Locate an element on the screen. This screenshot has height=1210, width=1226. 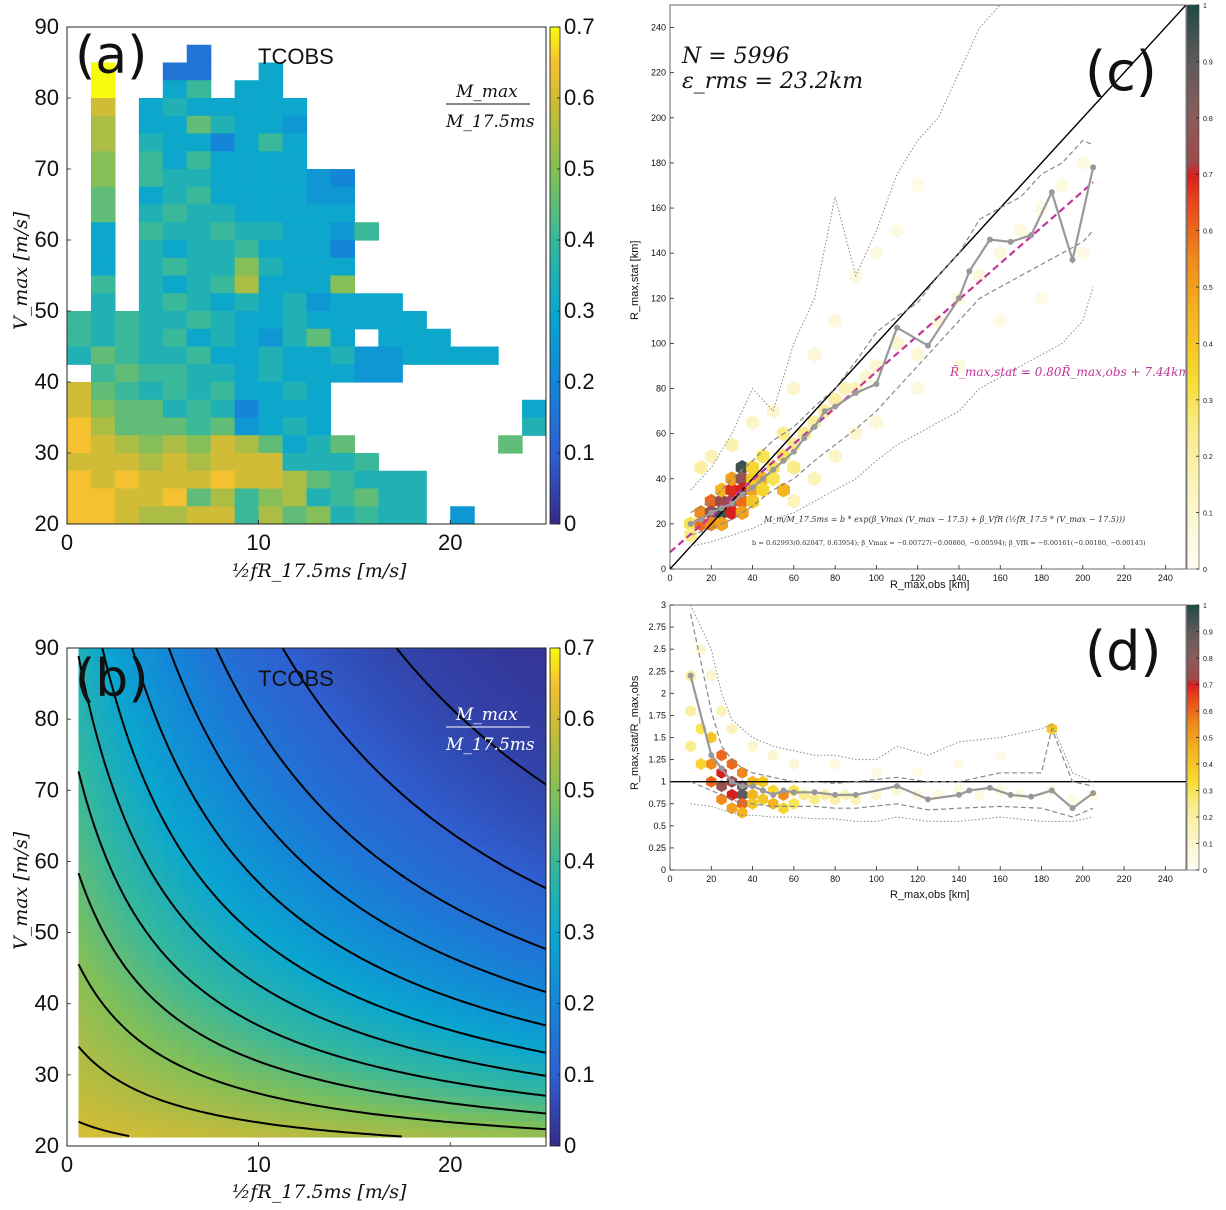
panel-a-title: TCOBS is located at coordinates (296, 56).